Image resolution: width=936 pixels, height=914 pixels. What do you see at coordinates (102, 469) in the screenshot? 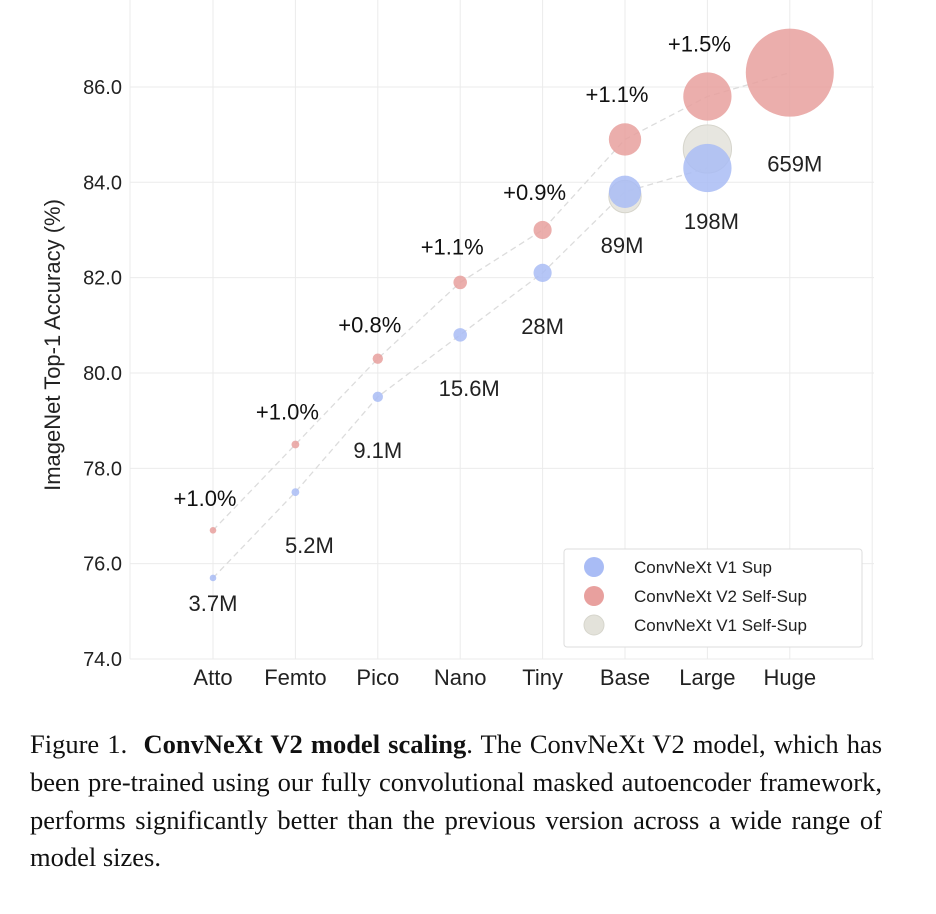
I see `y-tick-label: 78.0` at bounding box center [102, 469].